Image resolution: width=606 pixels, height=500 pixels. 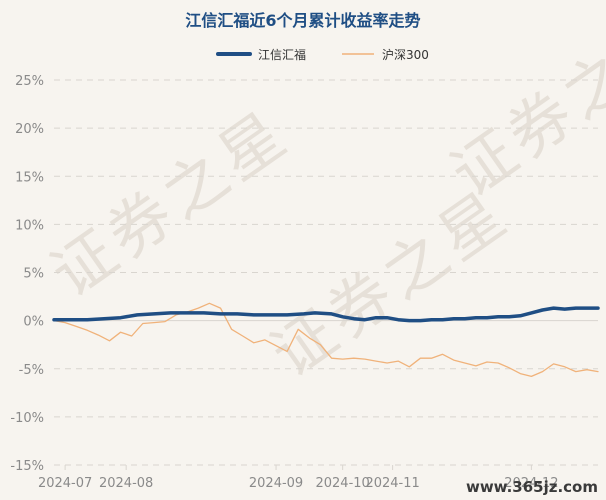 What do you see at coordinates (326, 314) in the screenshot?
I see `series-line-fund` at bounding box center [326, 314].